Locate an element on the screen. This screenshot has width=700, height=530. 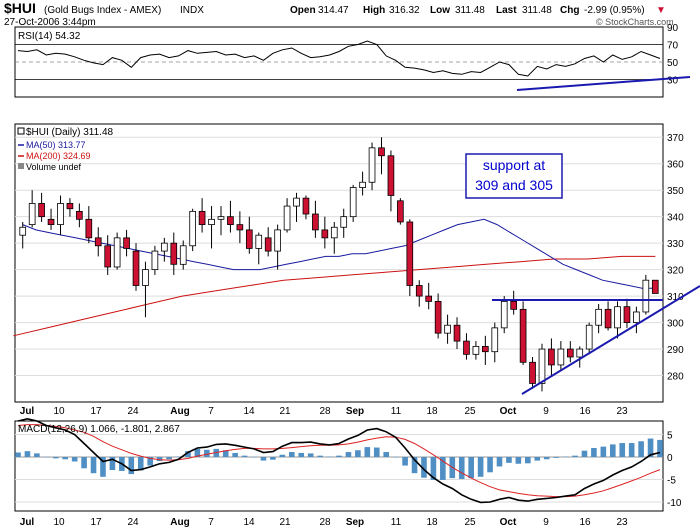
price-tick-label: 320 is located at coordinates (675, 271).